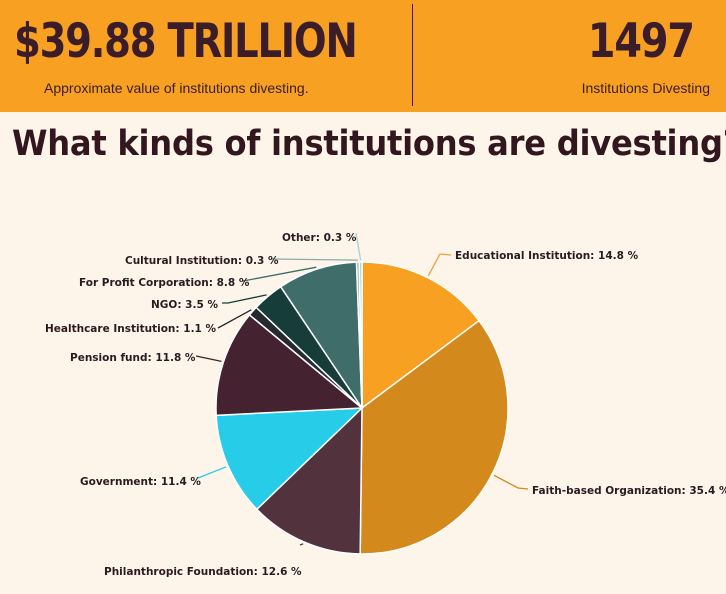  Describe the element at coordinates (439, 265) in the screenshot. I see `leader-line-educational-institution` at that location.